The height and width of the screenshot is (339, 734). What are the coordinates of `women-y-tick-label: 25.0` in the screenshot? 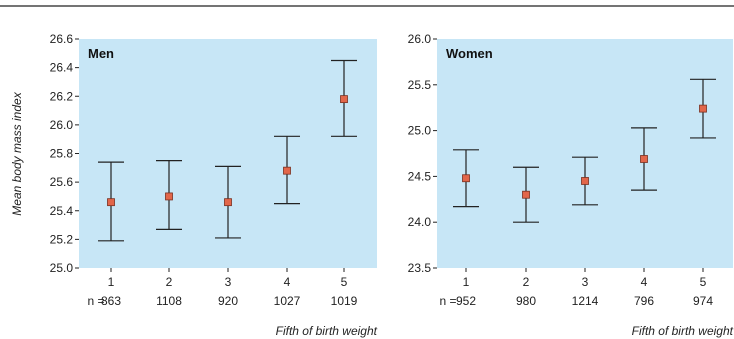 It's located at (420, 131).